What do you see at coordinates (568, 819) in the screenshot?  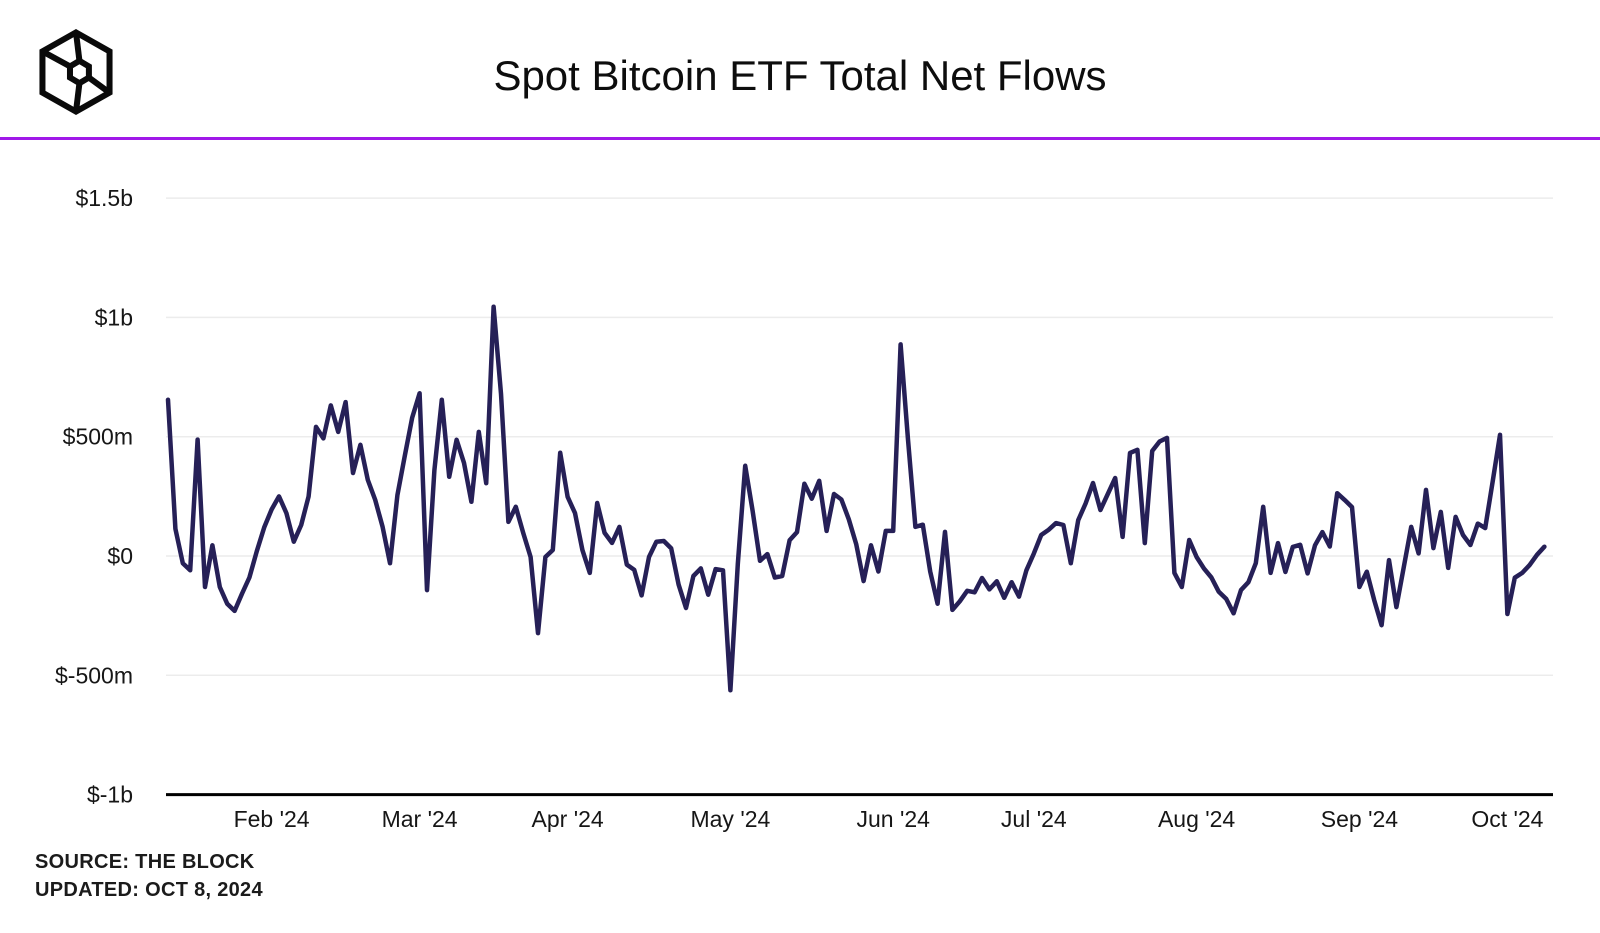 I see `x-tick-label: Apr '24` at bounding box center [568, 819].